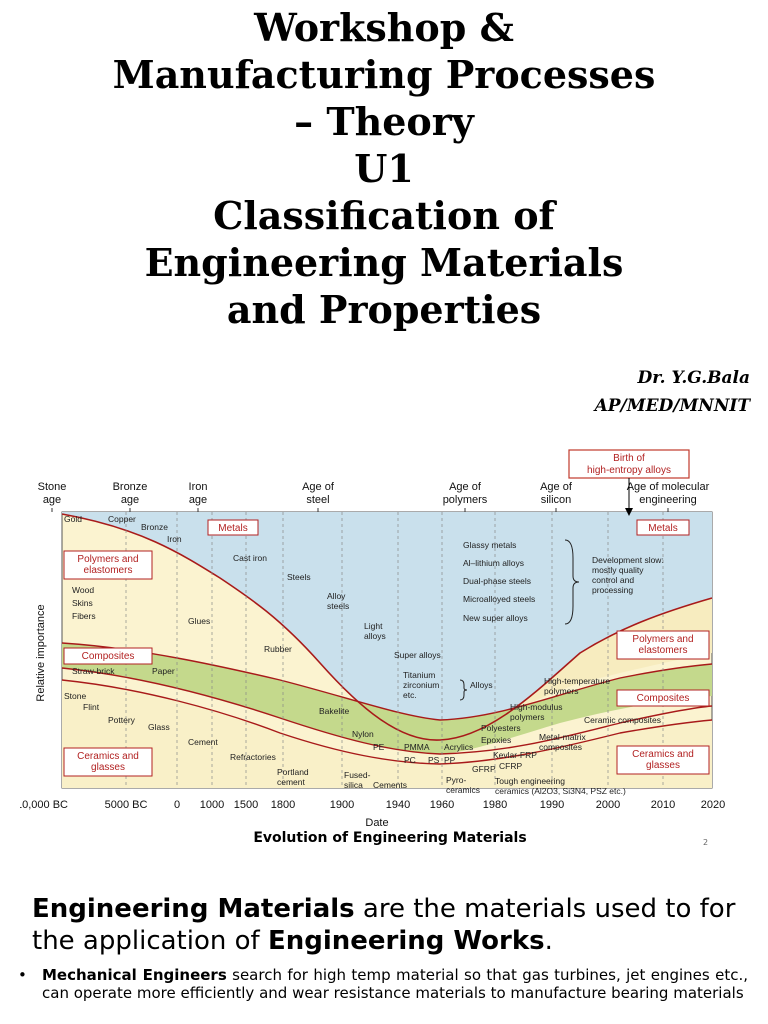  I want to click on x-tick-label: 2000, so click(608, 805).